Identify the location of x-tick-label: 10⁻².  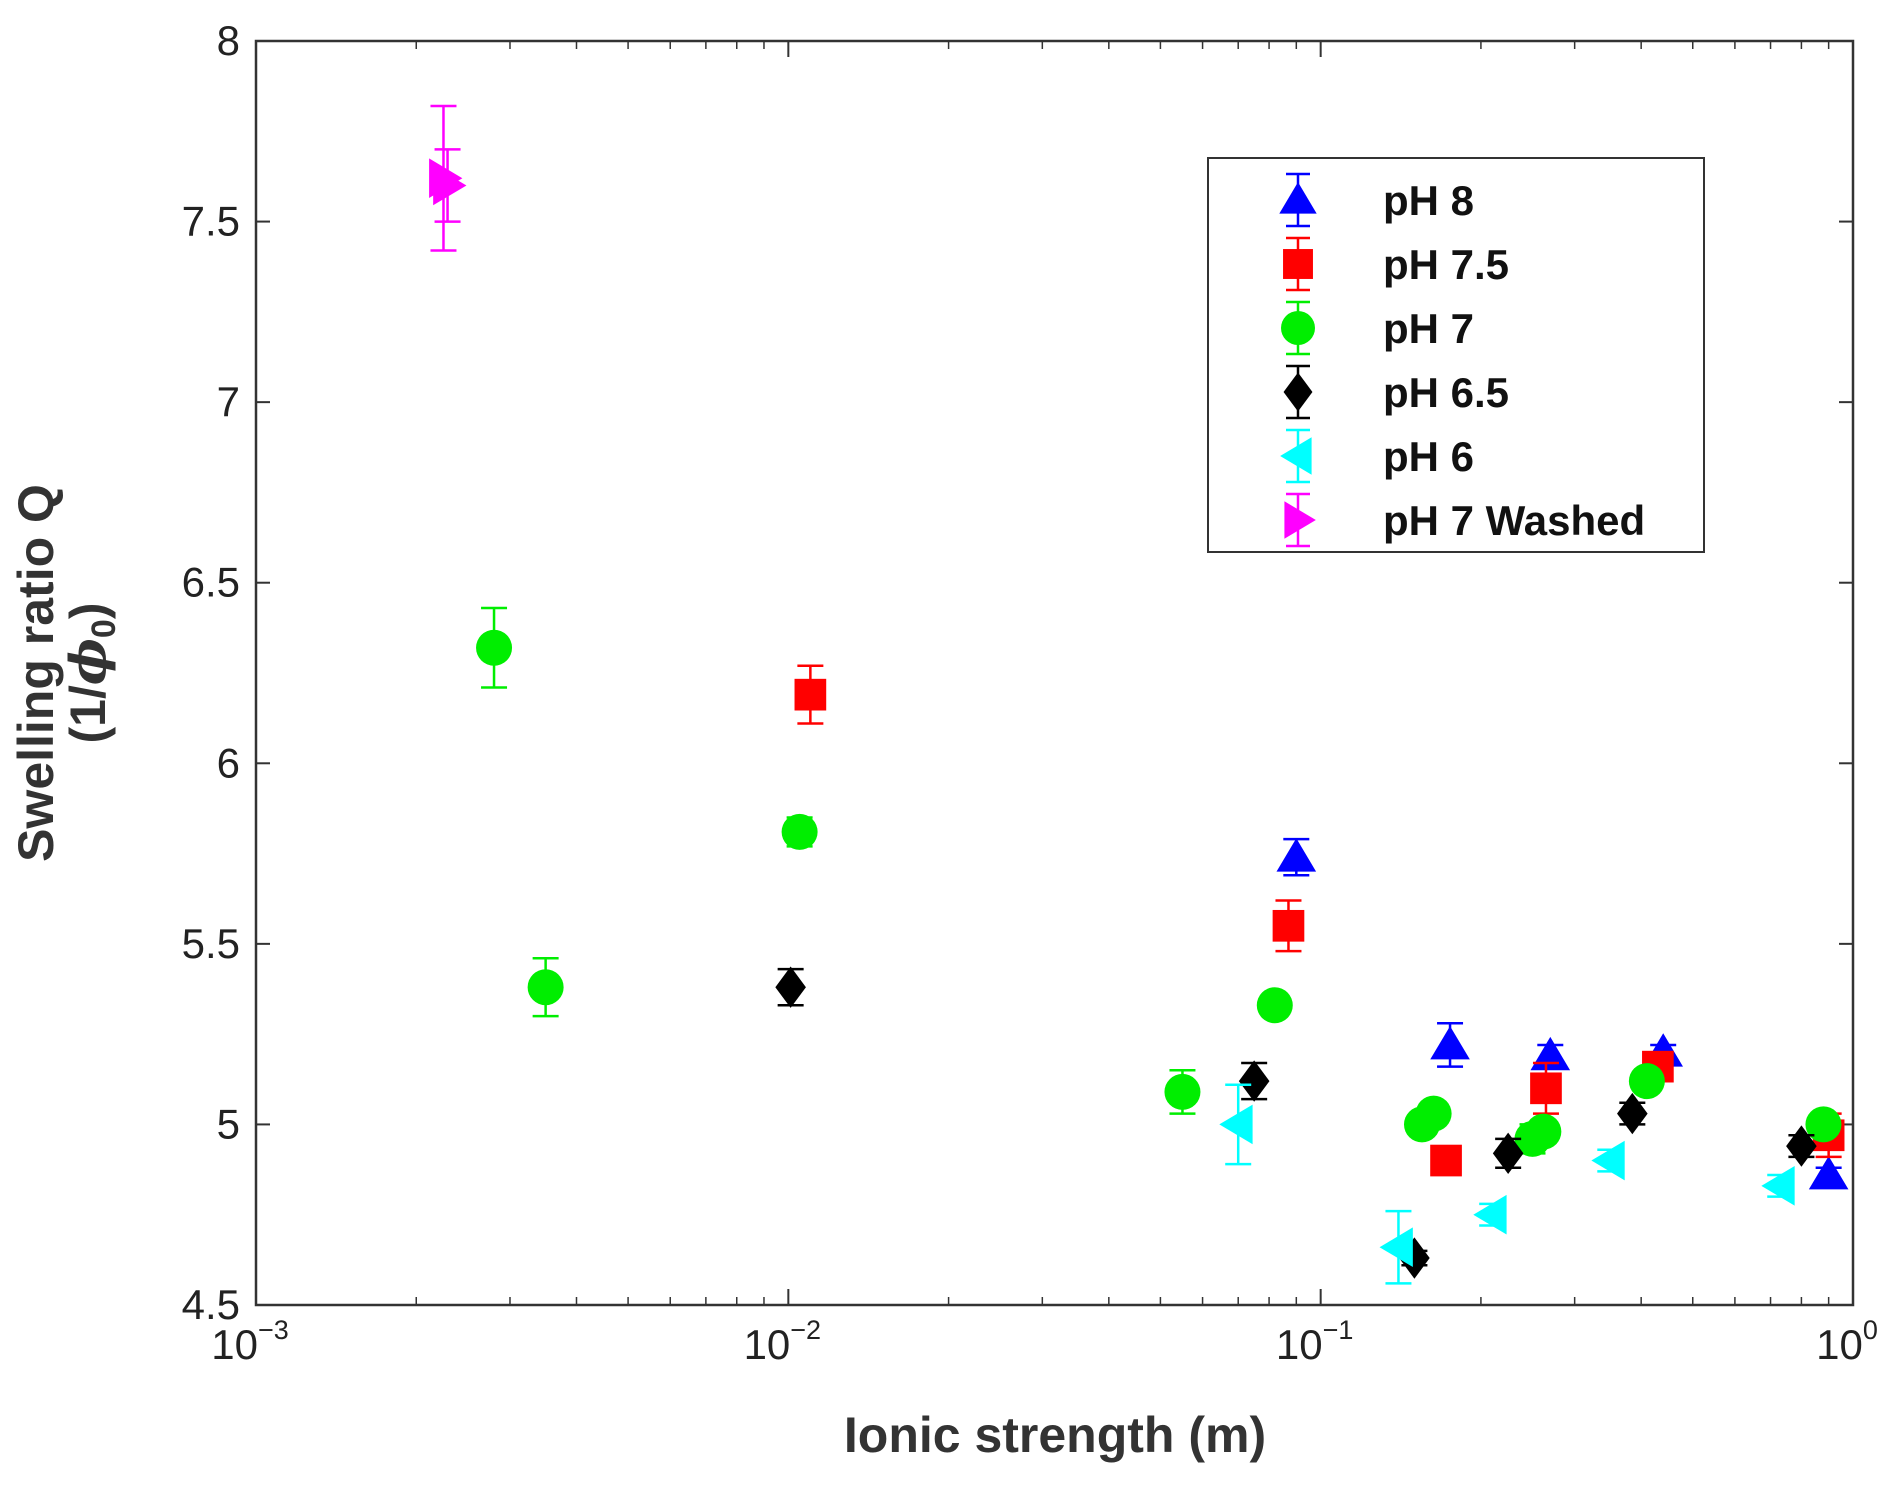
(783, 1341).